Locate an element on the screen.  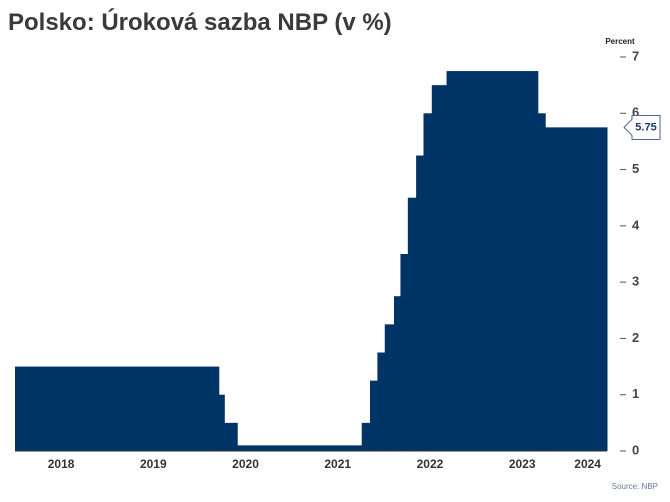
y-axis-label: Percent is located at coordinates (620, 41).